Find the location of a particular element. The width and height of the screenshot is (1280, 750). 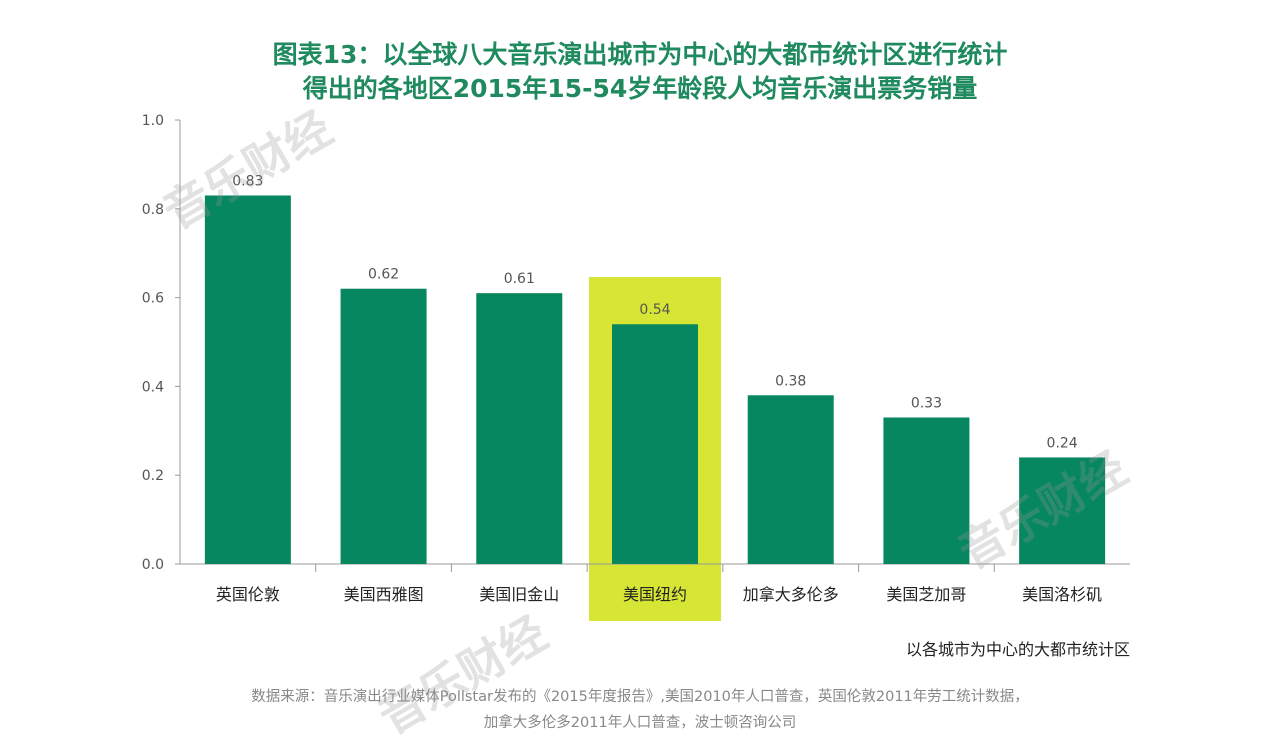

data-label: 0.38 is located at coordinates (790, 381).